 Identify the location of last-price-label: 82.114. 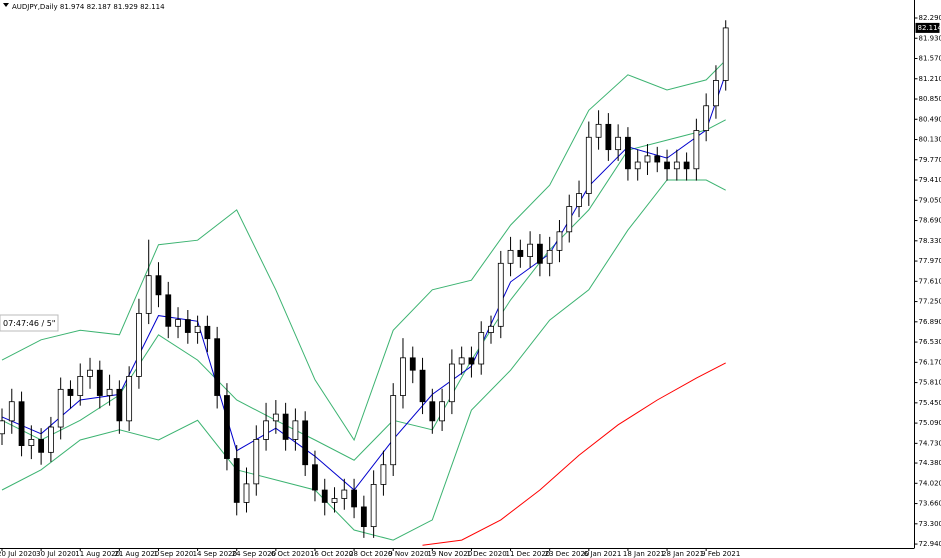
(929, 28).